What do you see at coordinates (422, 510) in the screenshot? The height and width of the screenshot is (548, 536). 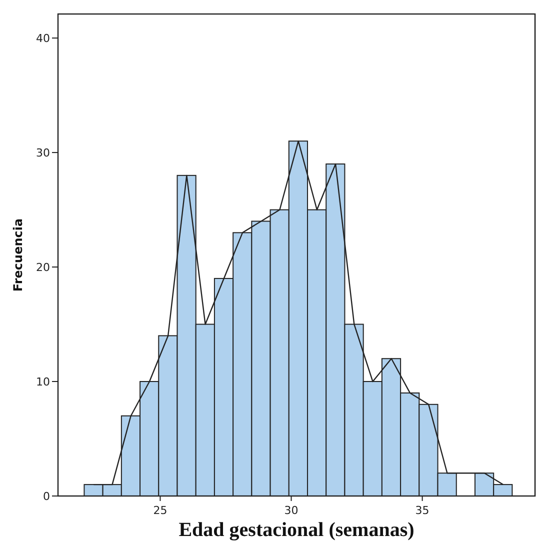 I see `x-tick-label: 35` at bounding box center [422, 510].